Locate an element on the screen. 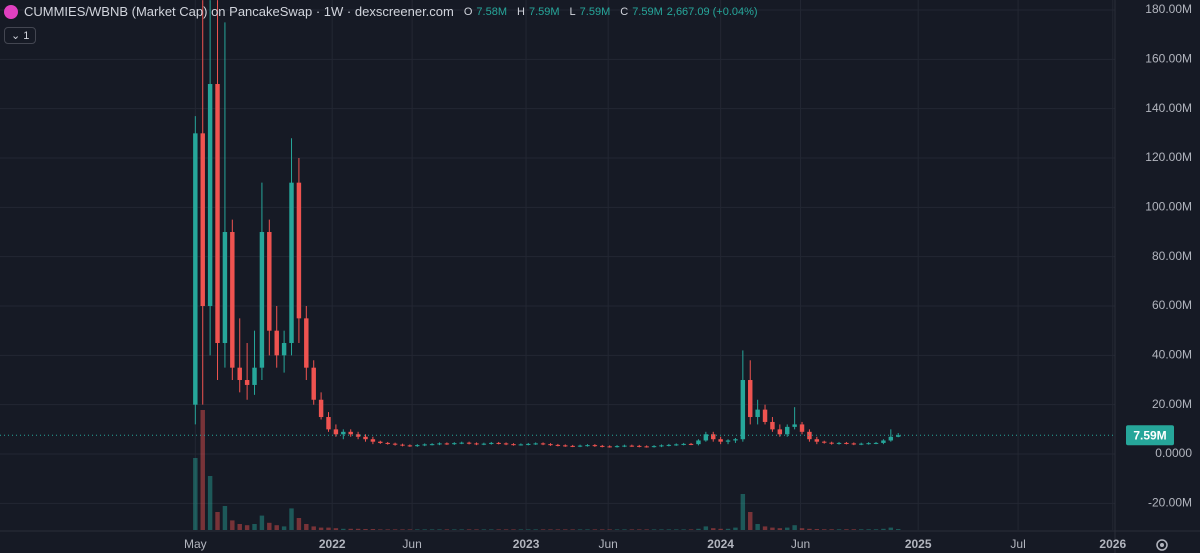 Image resolution: width=1200 pixels, height=553 pixels. y-tick-label: -20.00M is located at coordinates (1170, 503).